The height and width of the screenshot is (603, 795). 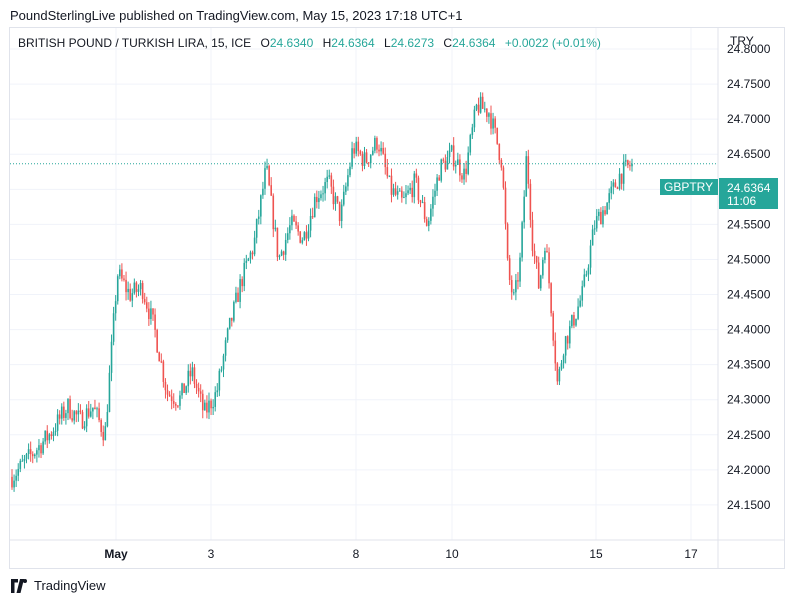 I want to click on x-tick-label: May, so click(x=116, y=554).